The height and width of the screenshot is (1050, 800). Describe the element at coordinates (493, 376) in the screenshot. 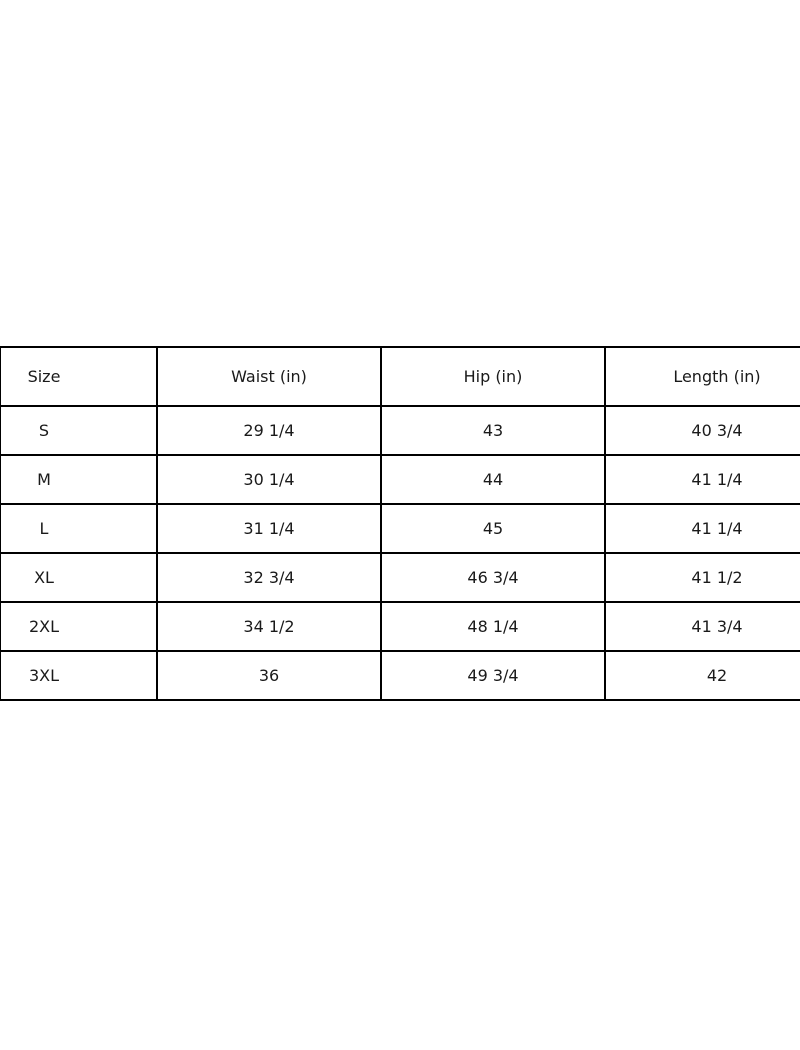

I see `column-header-hip: Hip (in)` at that location.